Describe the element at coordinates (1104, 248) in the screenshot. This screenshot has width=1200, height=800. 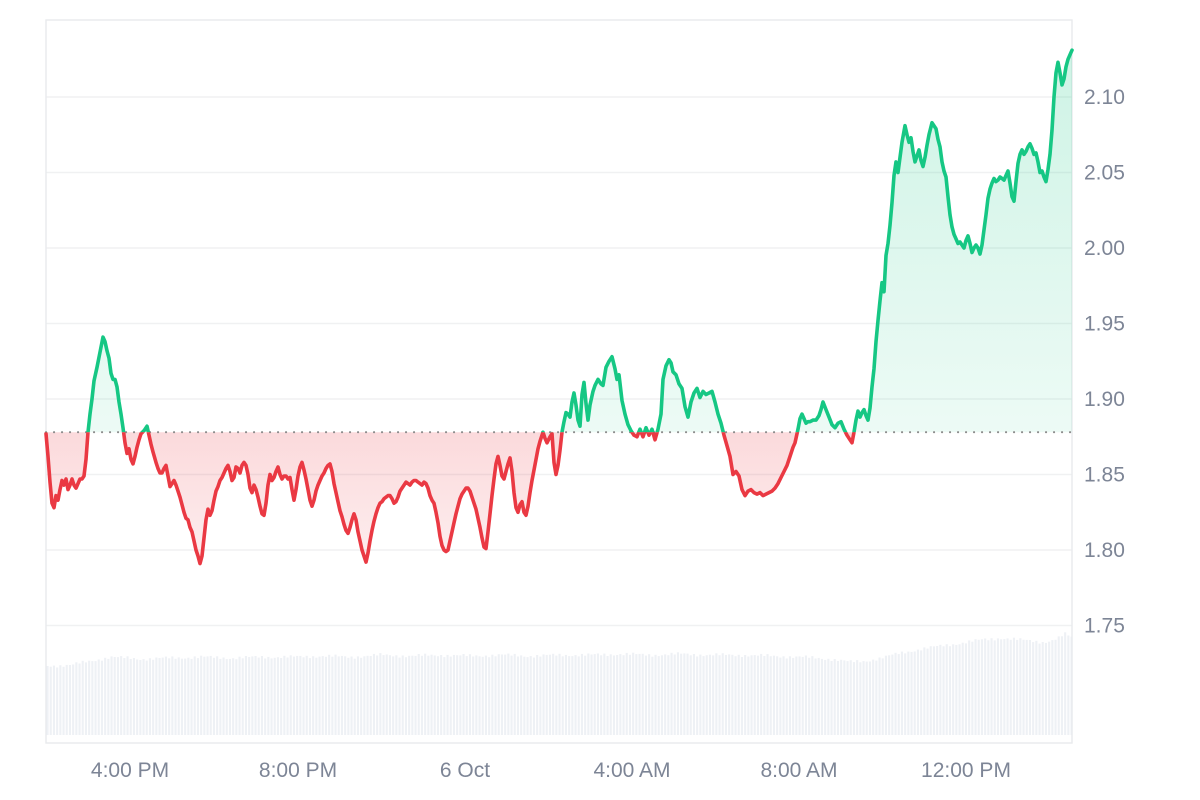
I see `y-axis-label: 2.00` at that location.